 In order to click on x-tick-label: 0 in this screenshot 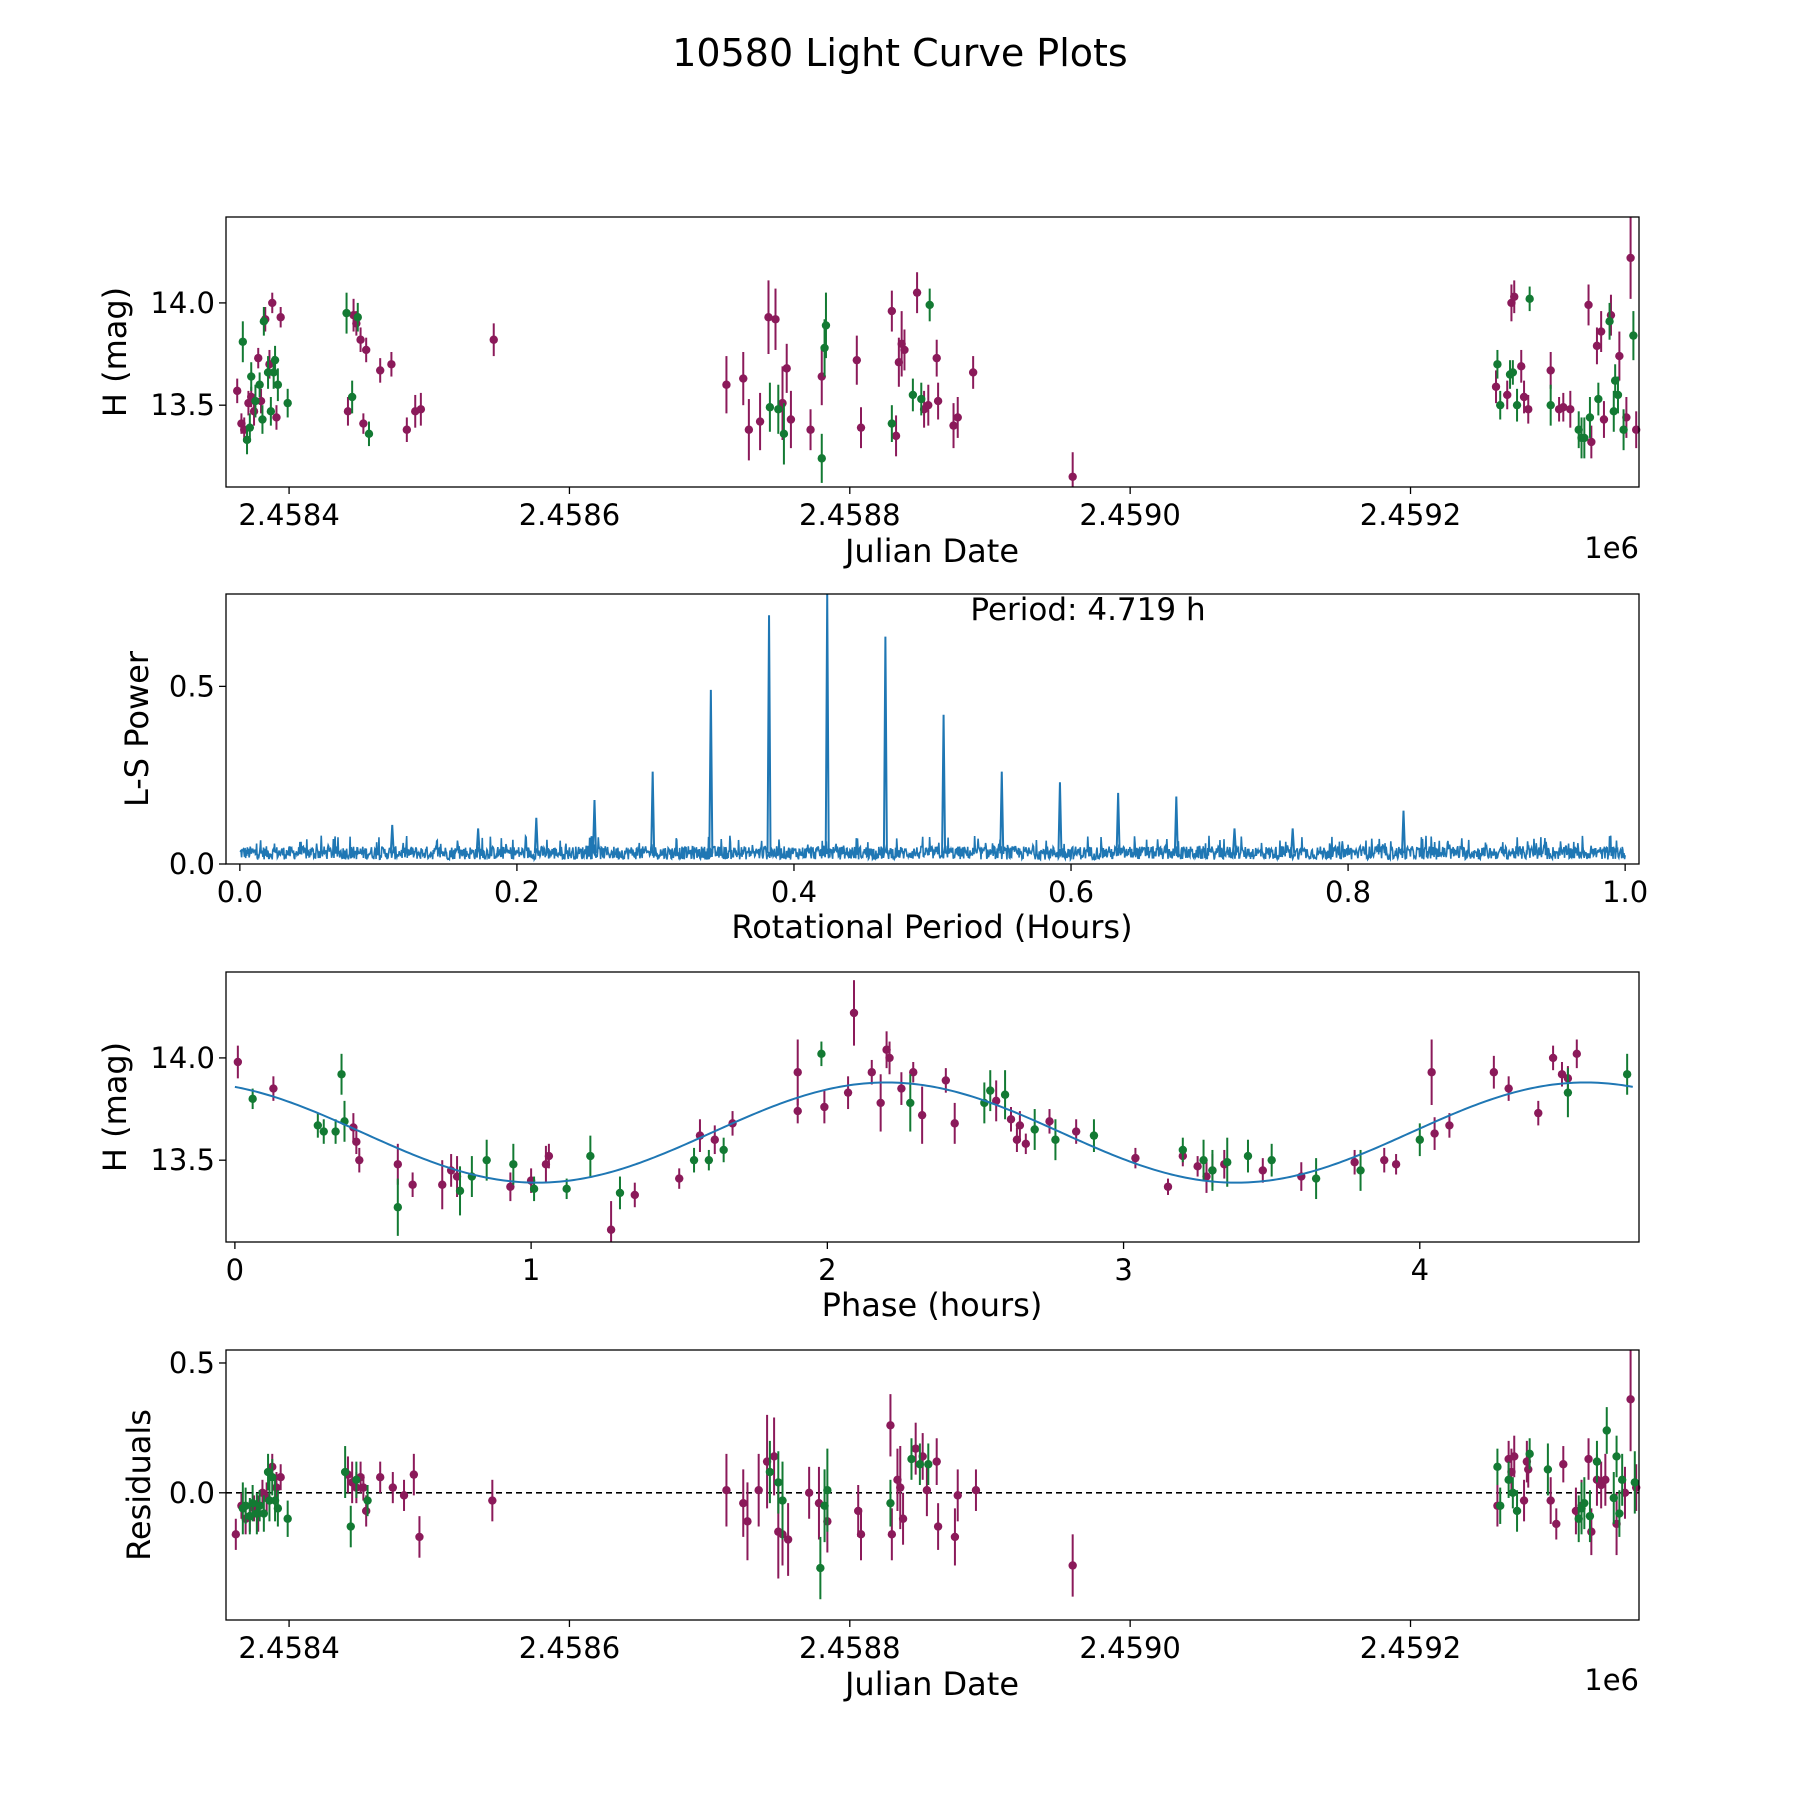, I will do `click(235, 1270)`.